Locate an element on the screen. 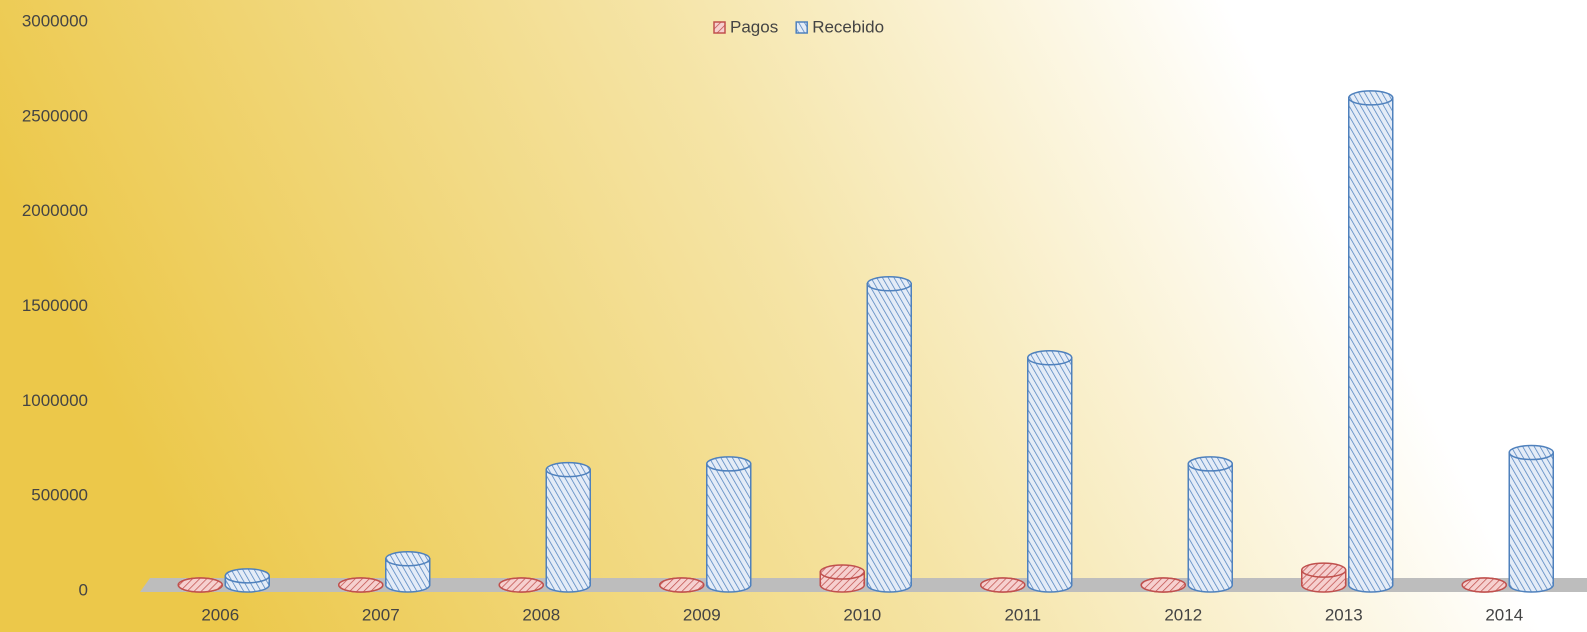  legend-label: Pagos is located at coordinates (754, 26).